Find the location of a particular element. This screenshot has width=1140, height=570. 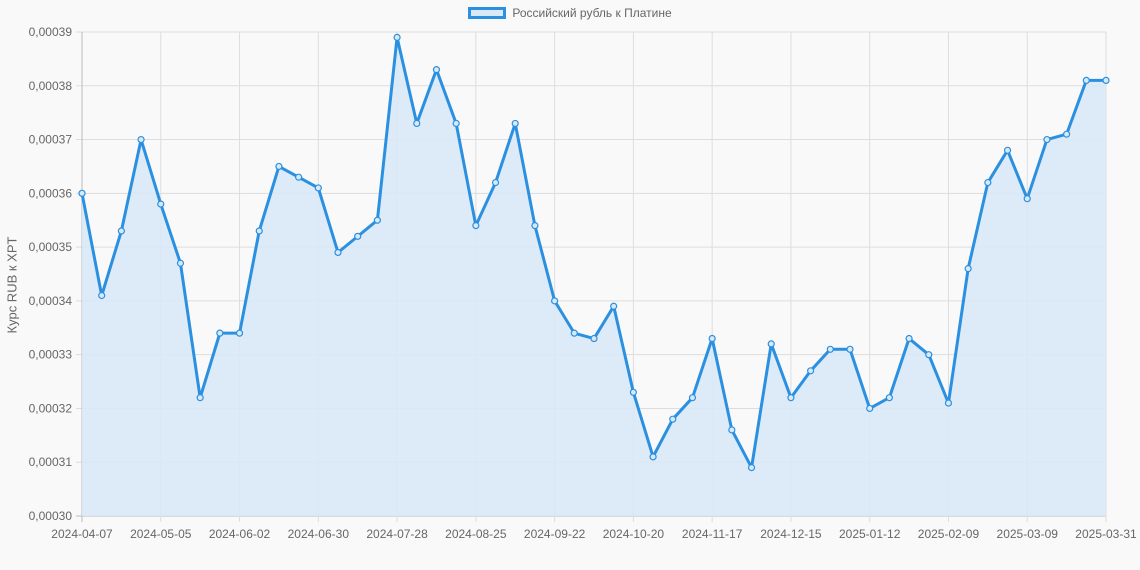

y-tick-label: 0,00033 is located at coordinates (51, 355).